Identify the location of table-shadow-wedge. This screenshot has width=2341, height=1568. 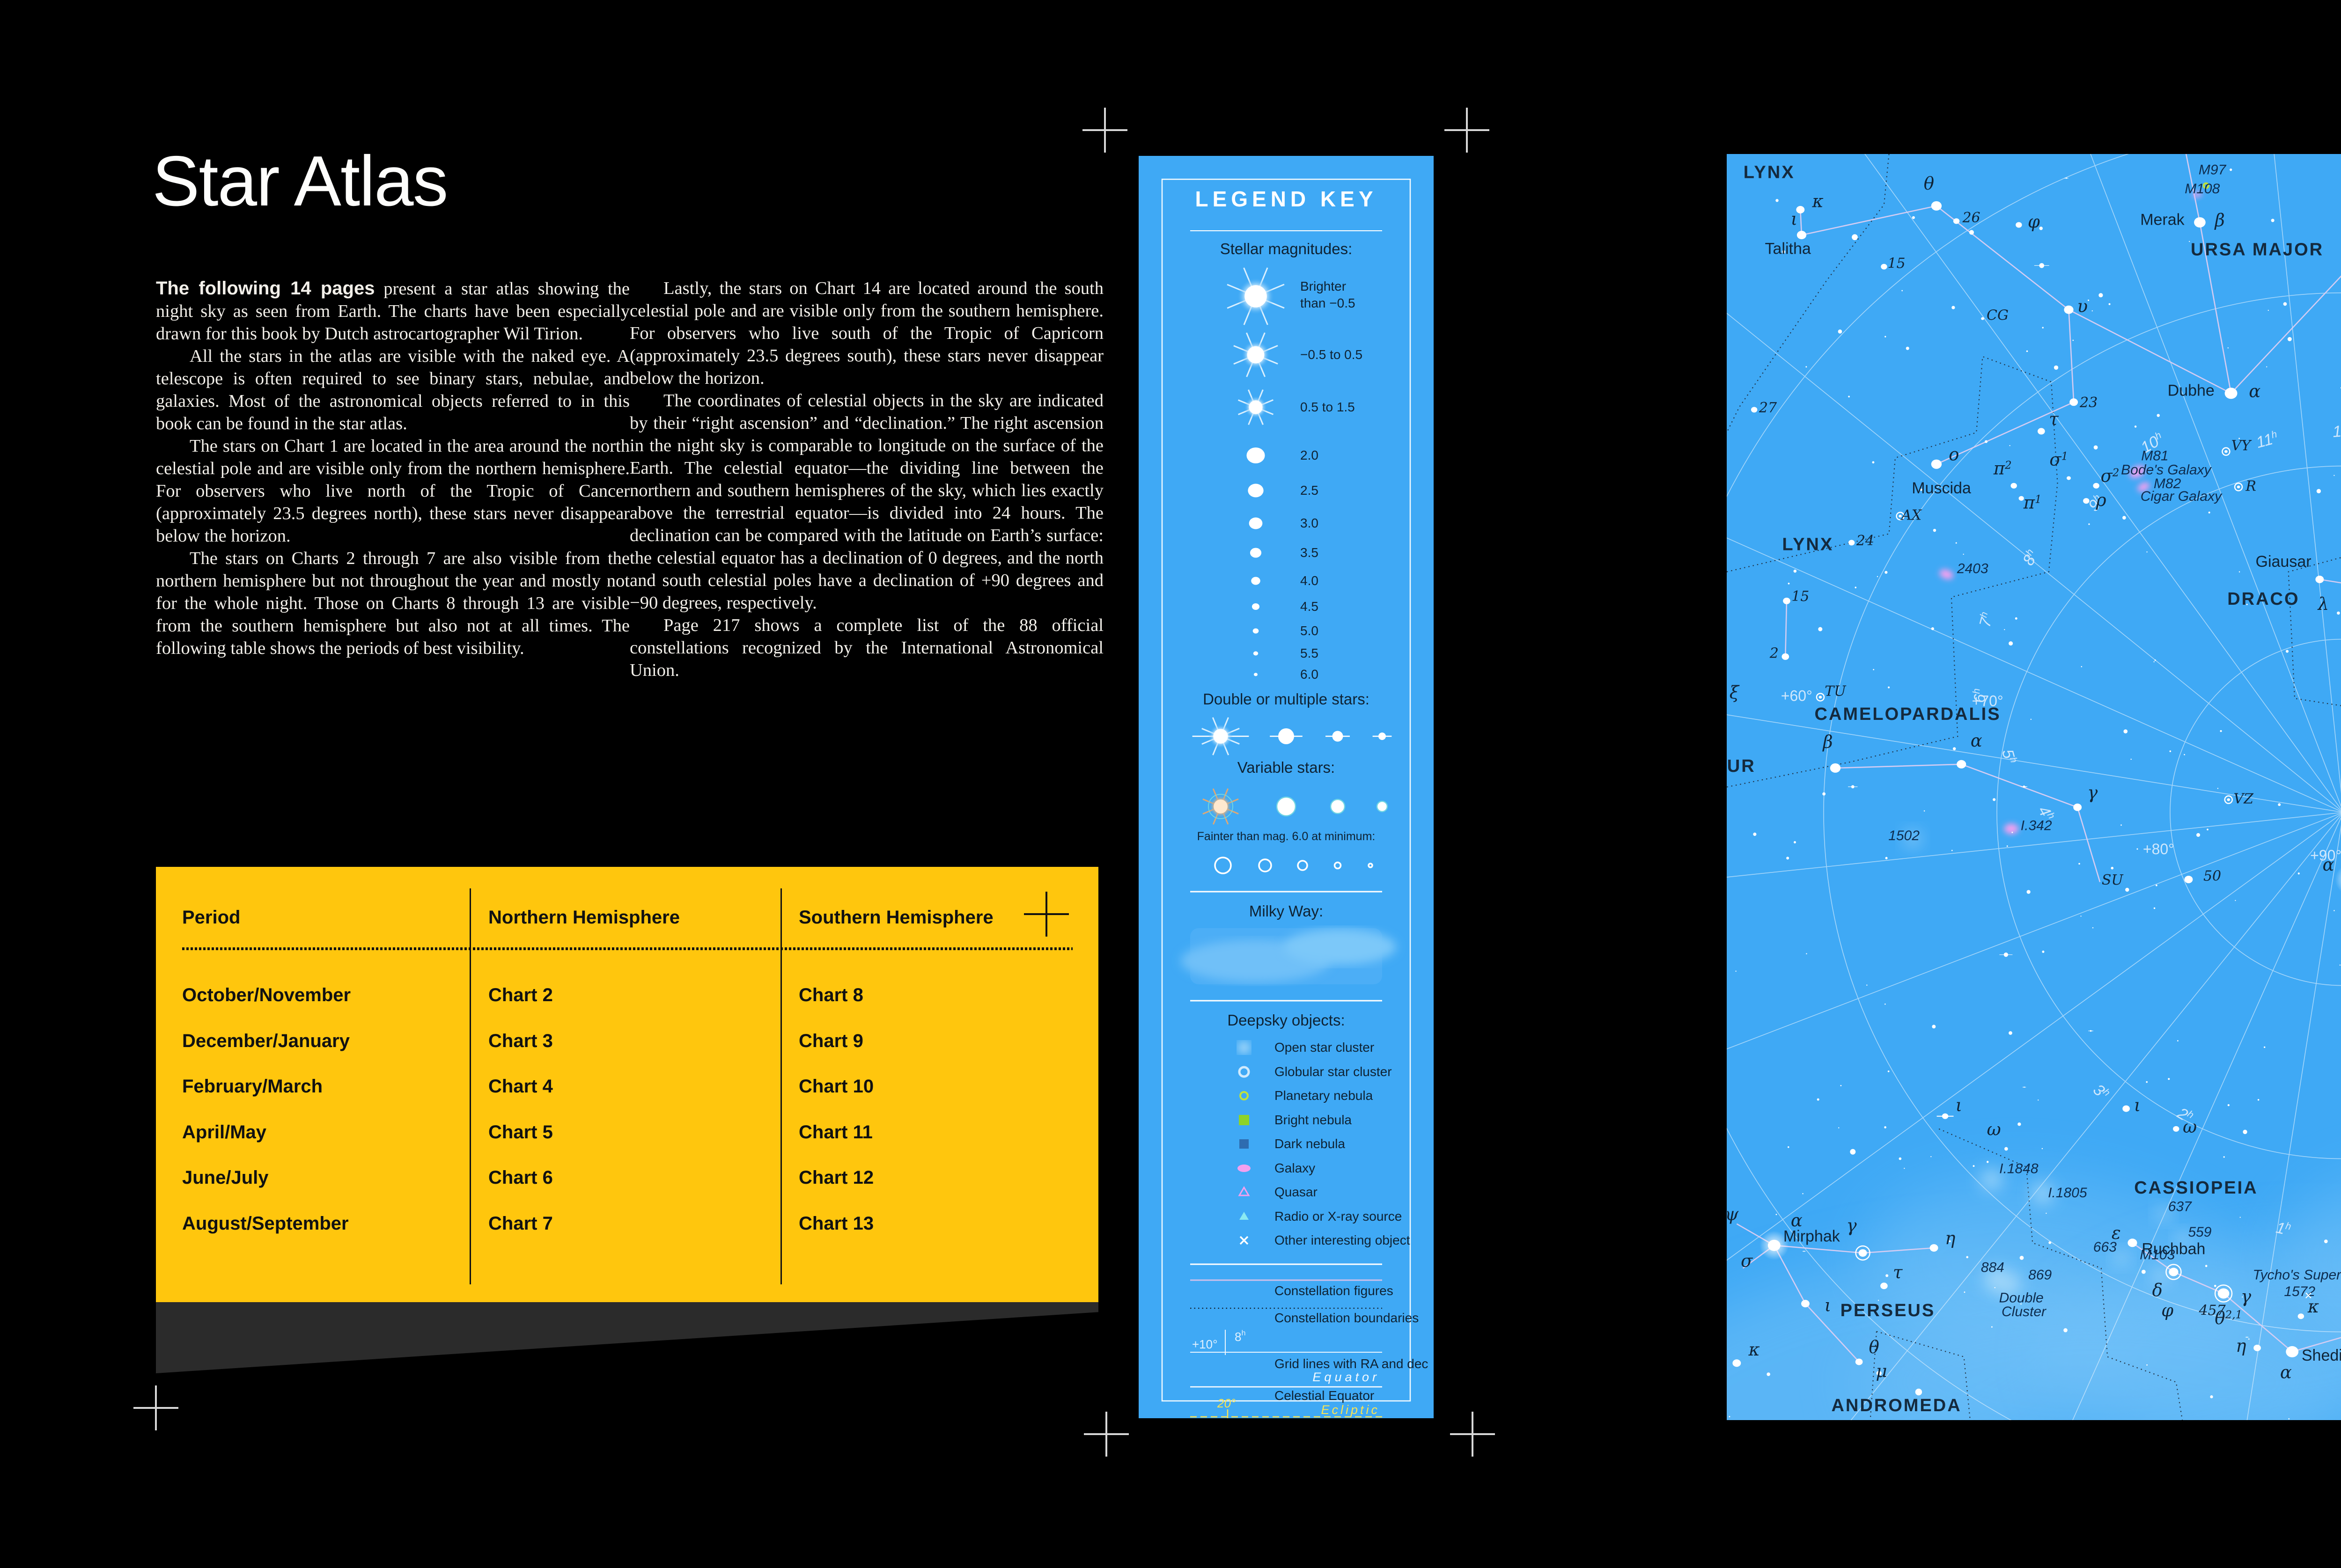
(627, 1338).